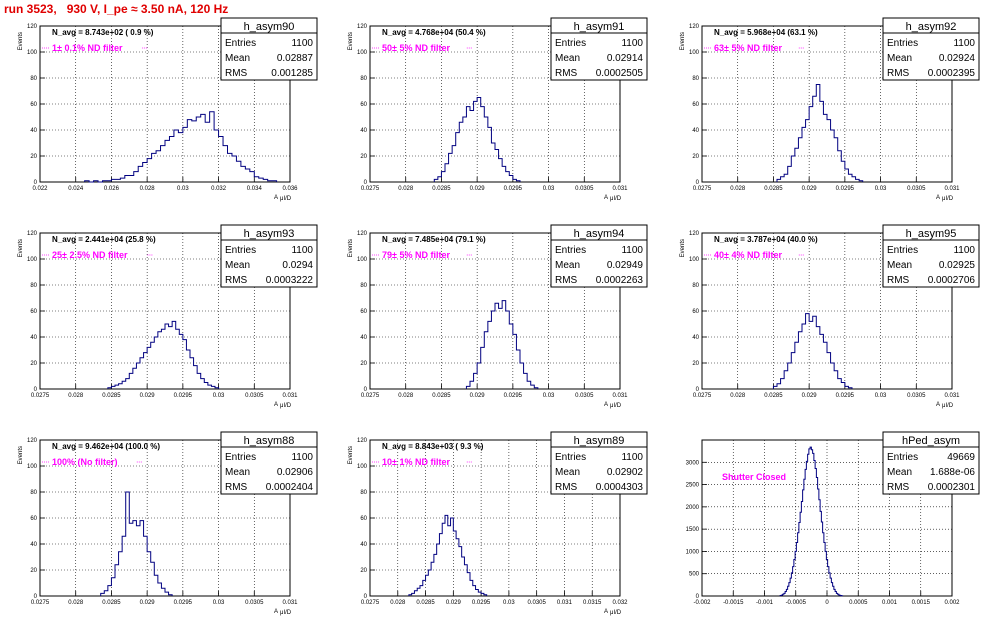 This screenshot has height=622, width=996. I want to click on y-tick-label: 20, so click(33, 157).